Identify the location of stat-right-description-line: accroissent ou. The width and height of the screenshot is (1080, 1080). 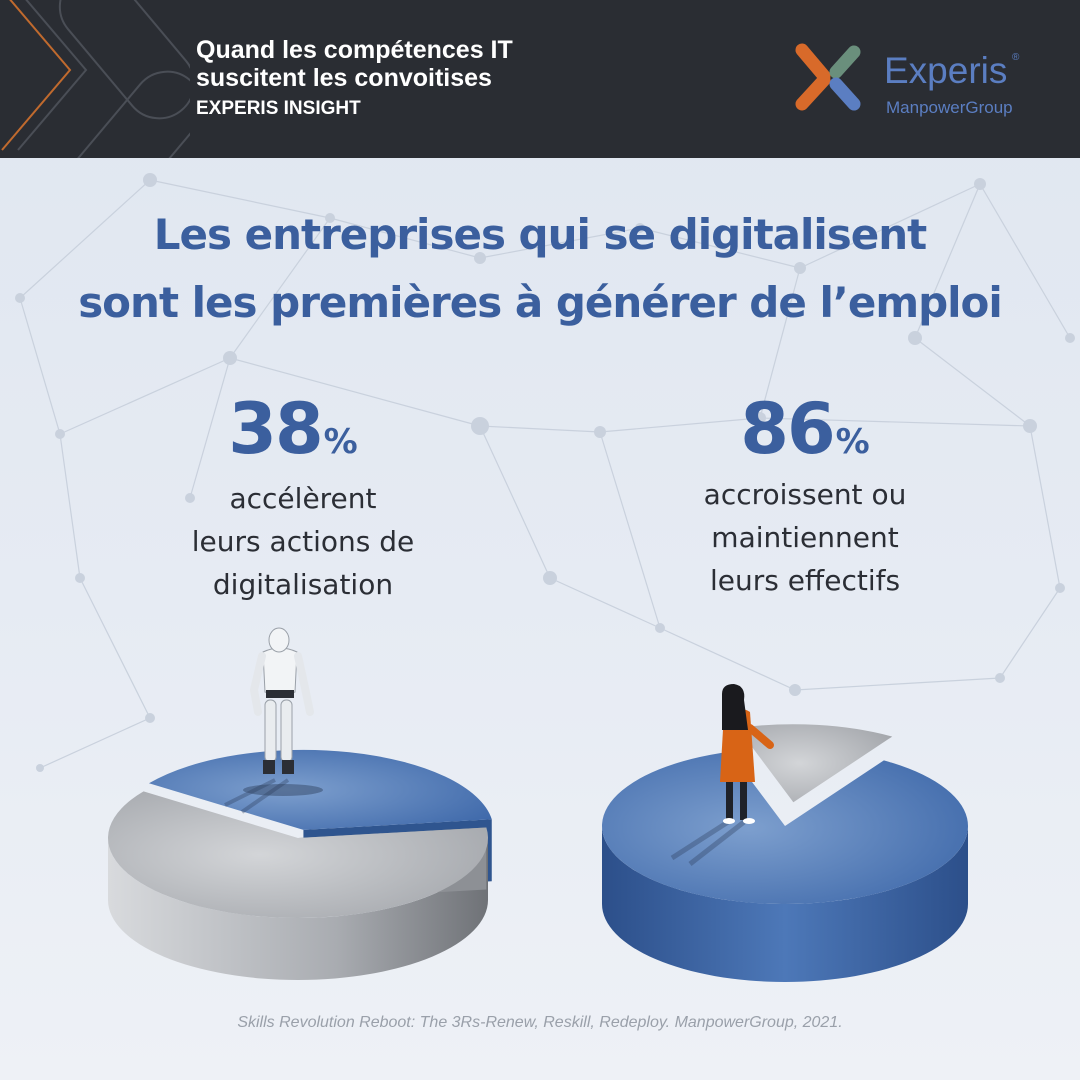
(805, 494).